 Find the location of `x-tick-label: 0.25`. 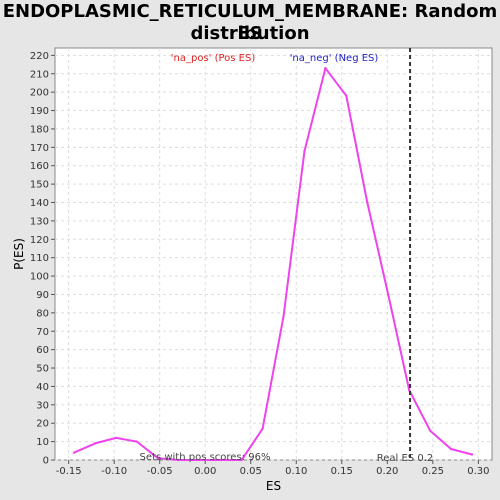

x-tick-label: 0.25 is located at coordinates (433, 471).